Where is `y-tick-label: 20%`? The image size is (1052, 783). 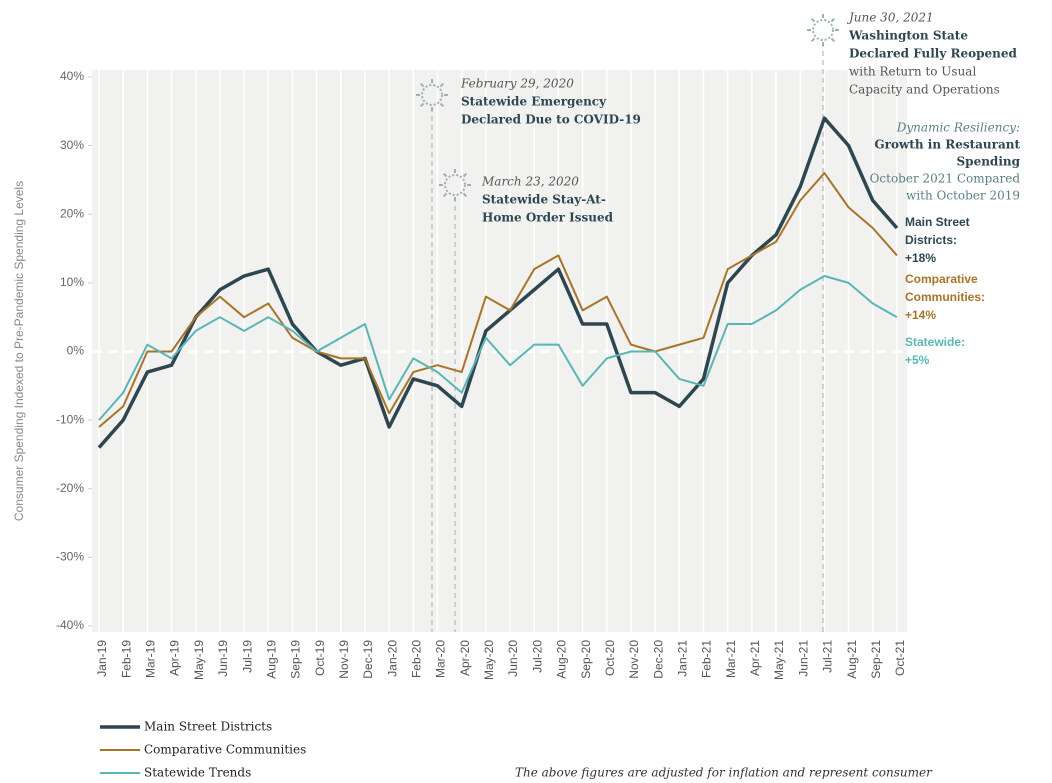
y-tick-label: 20% is located at coordinates (72, 213).